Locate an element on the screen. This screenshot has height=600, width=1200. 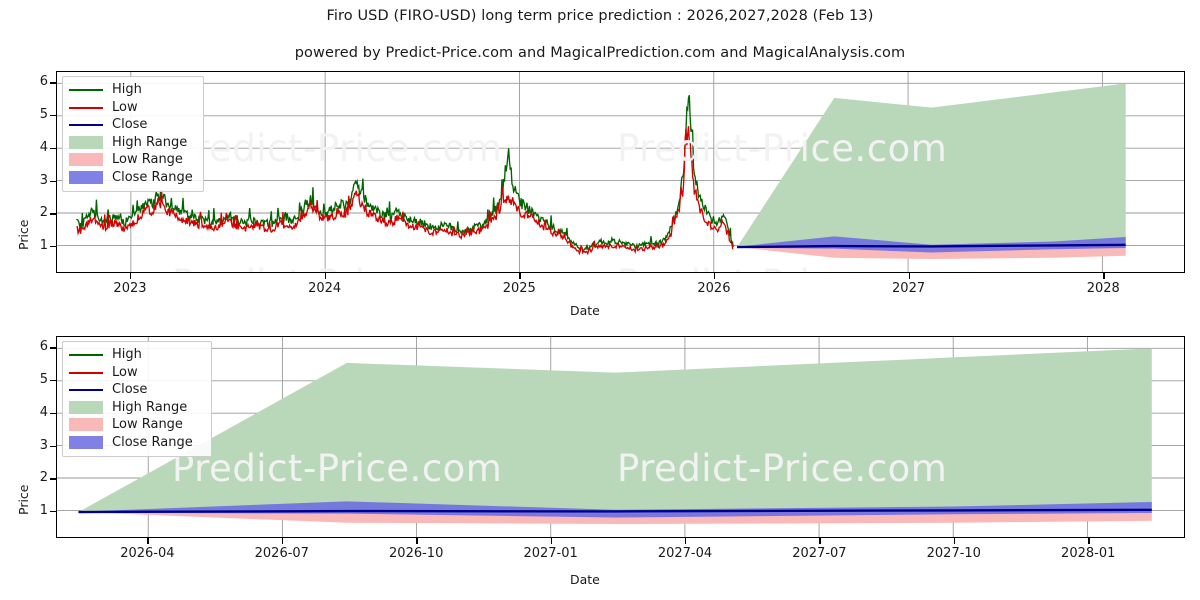
bottom-legend-item-high-range: High Range is located at coordinates (136, 408).